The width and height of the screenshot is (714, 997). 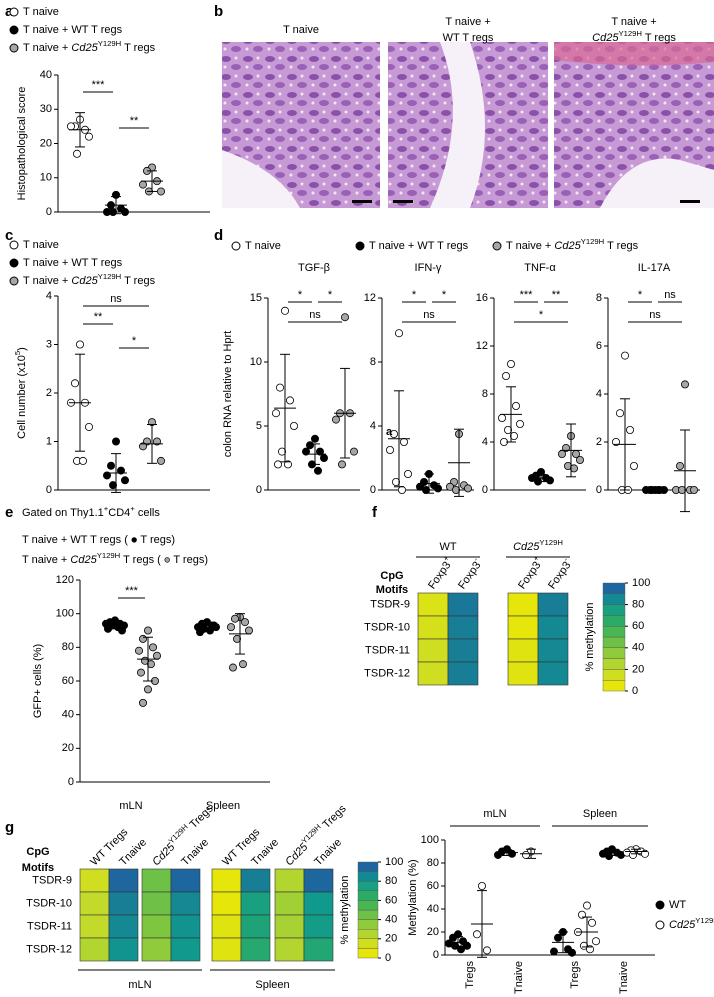 I want to click on colorbar-tick-label: 20, so click(x=638, y=669).